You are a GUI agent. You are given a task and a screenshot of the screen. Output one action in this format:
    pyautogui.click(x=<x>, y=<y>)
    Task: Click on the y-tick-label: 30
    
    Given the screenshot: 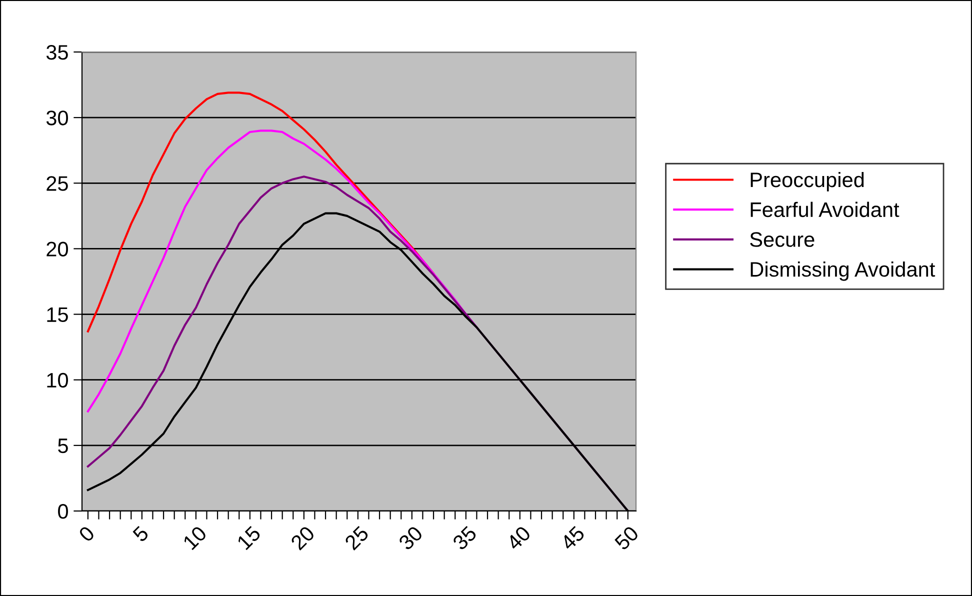 What is the action you would take?
    pyautogui.click(x=57, y=118)
    